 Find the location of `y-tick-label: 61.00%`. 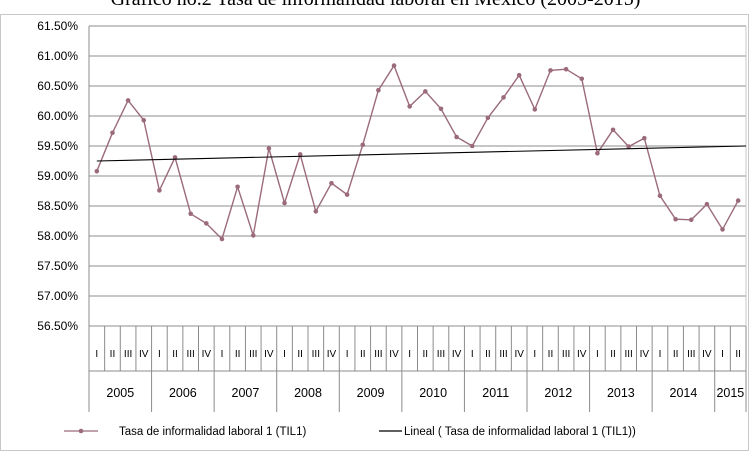

y-tick-label: 61.00% is located at coordinates (57, 56).